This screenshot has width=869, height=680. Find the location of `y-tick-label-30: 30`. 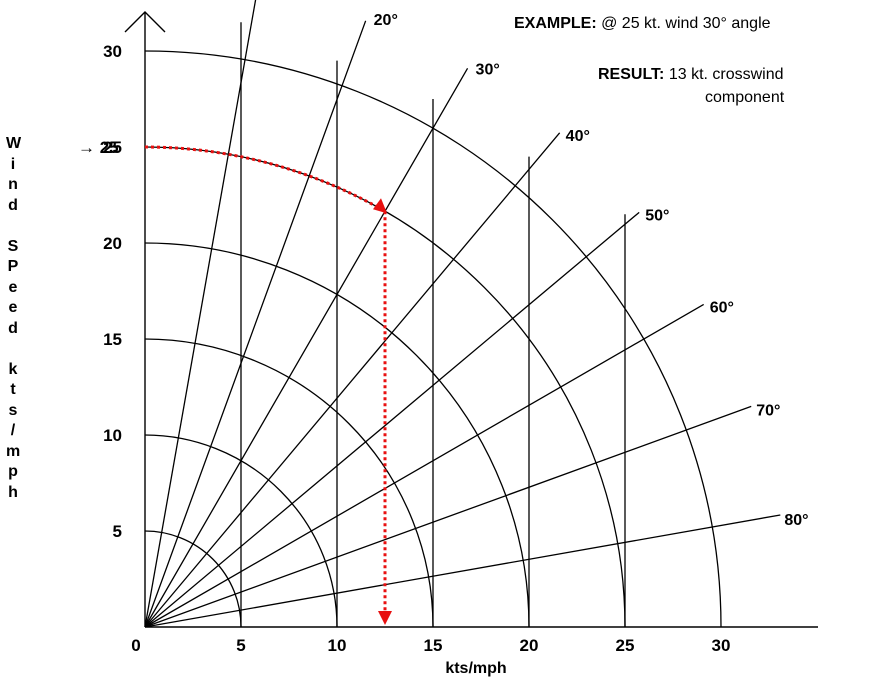

y-tick-label-30: 30 is located at coordinates (112, 51).